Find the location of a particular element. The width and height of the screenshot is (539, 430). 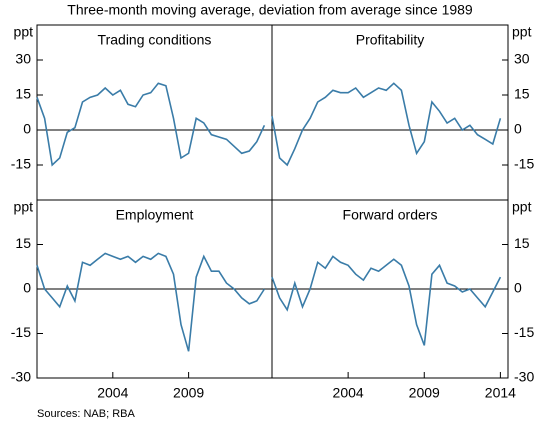

panel-title: Trading conditions is located at coordinates (155, 40).